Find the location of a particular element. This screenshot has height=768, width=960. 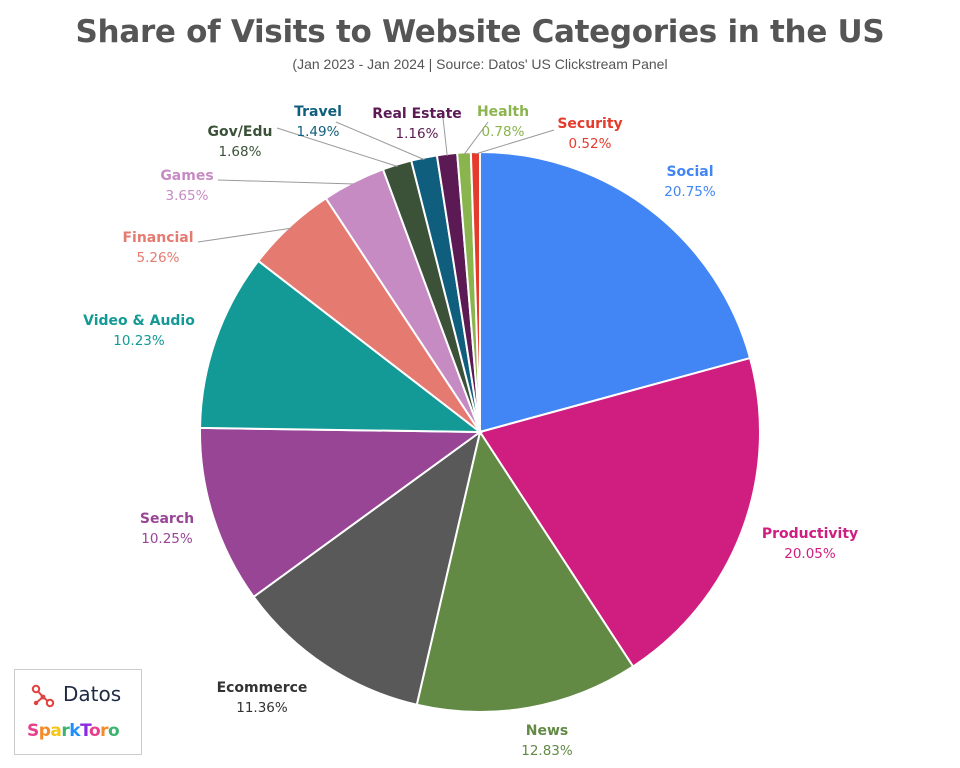

leader-line-gov-edu is located at coordinates (337, 147).